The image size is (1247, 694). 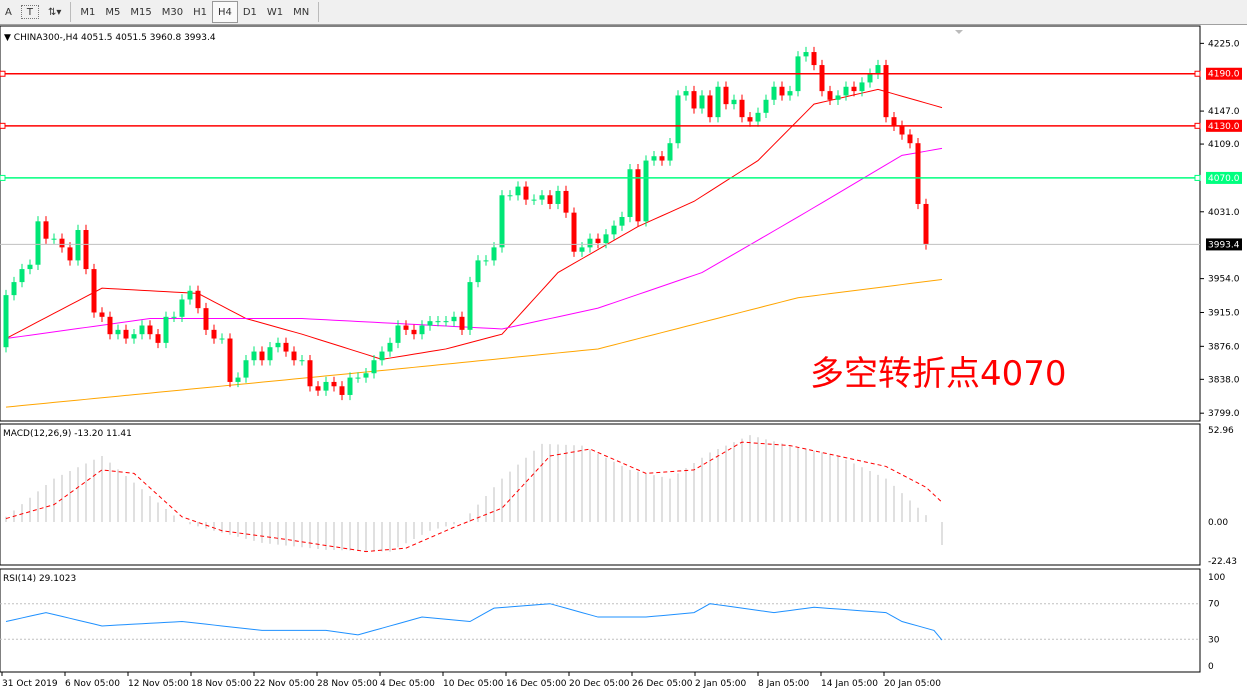 What do you see at coordinates (473, 684) in the screenshot?
I see `x-tick-label: 10 Dec 05:00` at bounding box center [473, 684].